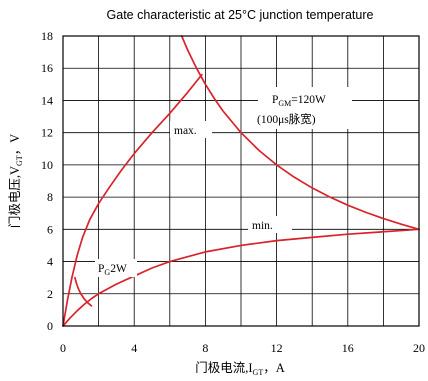 The width and height of the screenshot is (428, 381). What do you see at coordinates (205, 348) in the screenshot?
I see `x-tick-label: 8` at bounding box center [205, 348].